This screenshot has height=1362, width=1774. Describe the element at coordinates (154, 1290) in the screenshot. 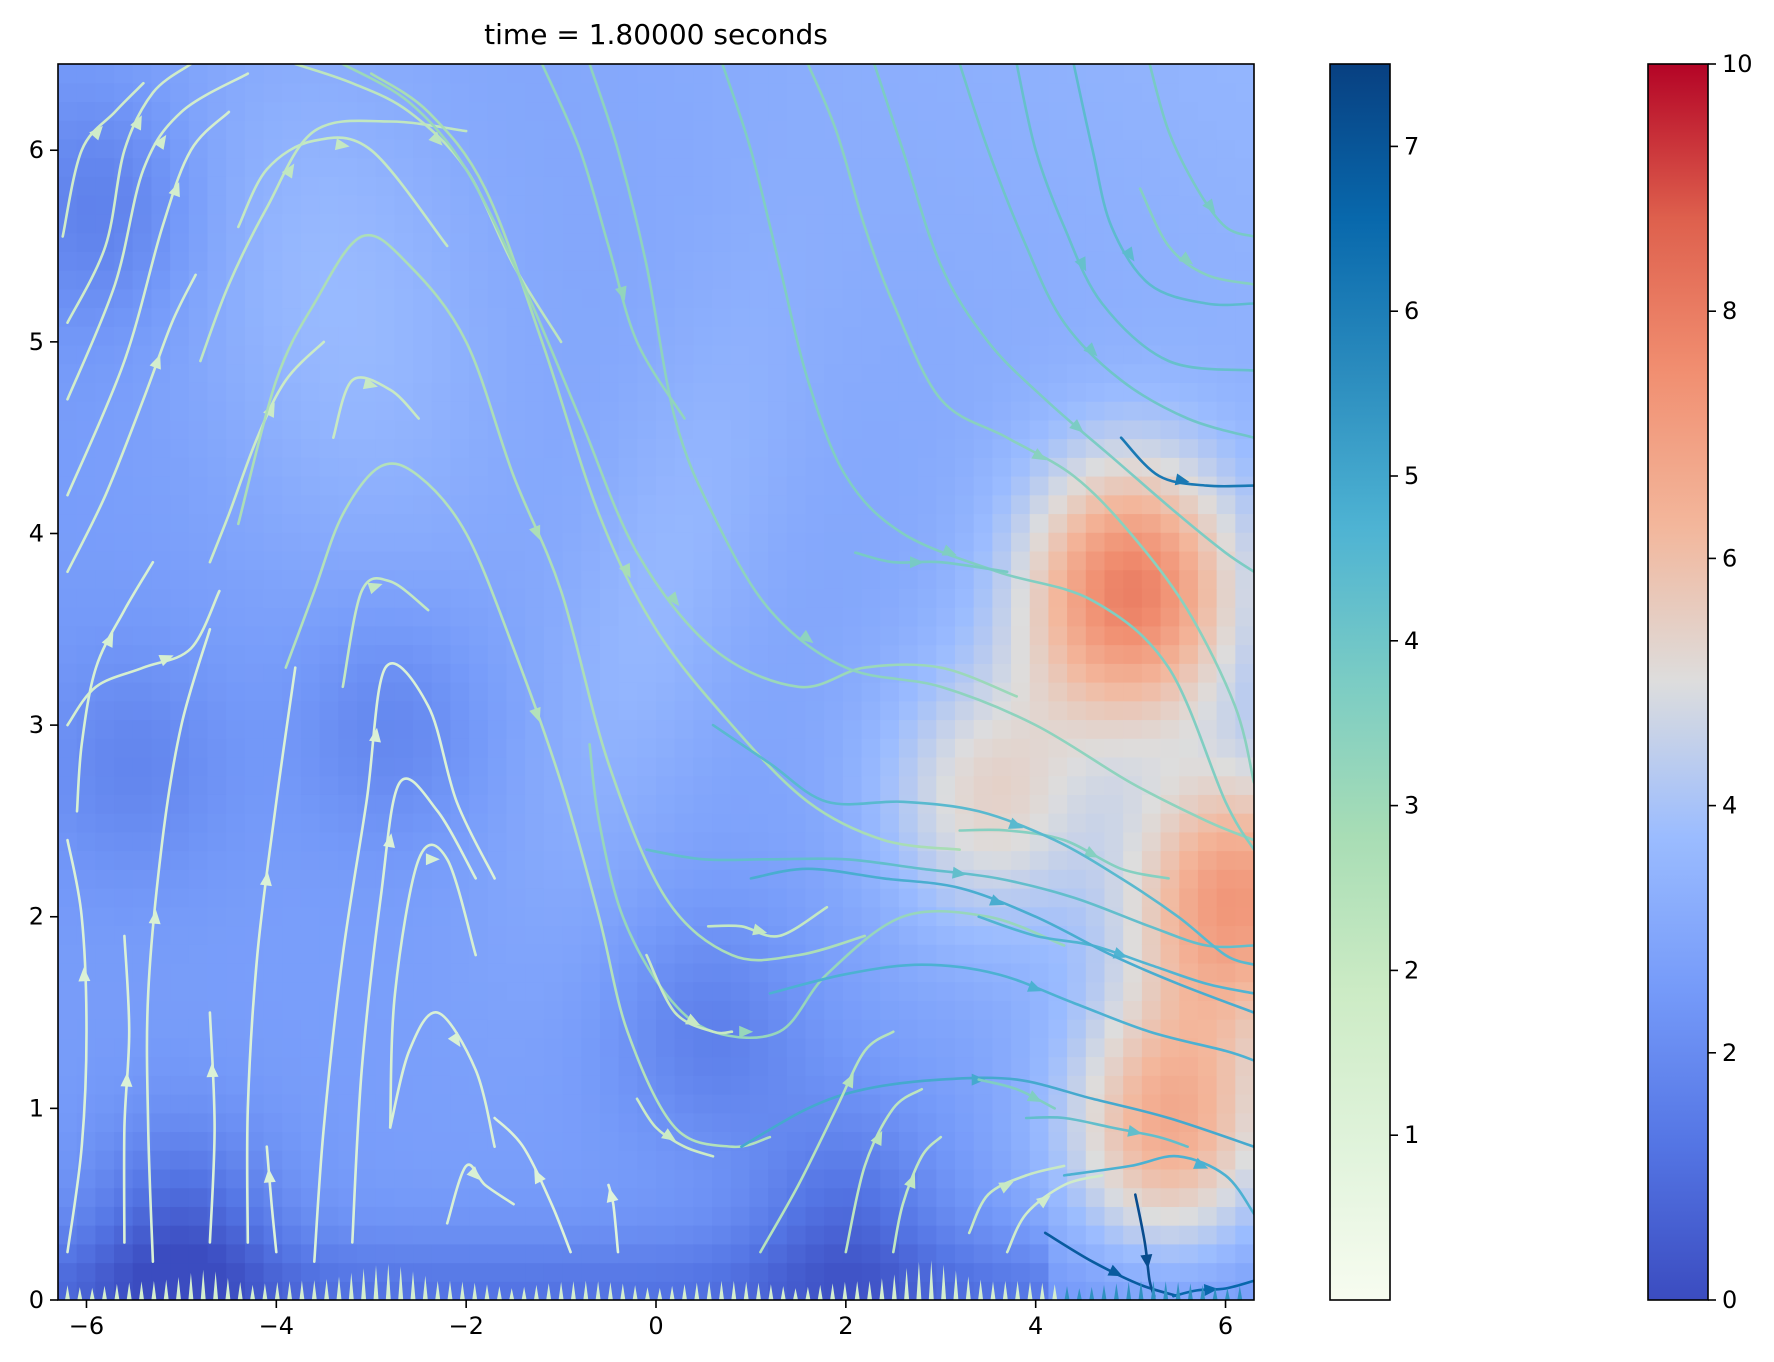

I see `surface-arrow` at that location.